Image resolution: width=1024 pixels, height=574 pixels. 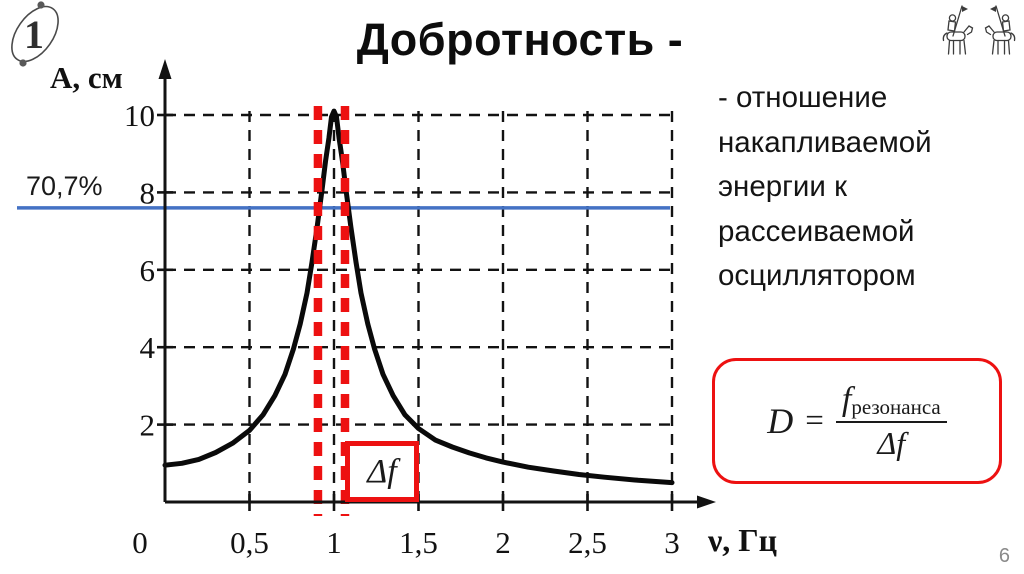 I want to click on formula-lhs: D, so click(x=780, y=421).